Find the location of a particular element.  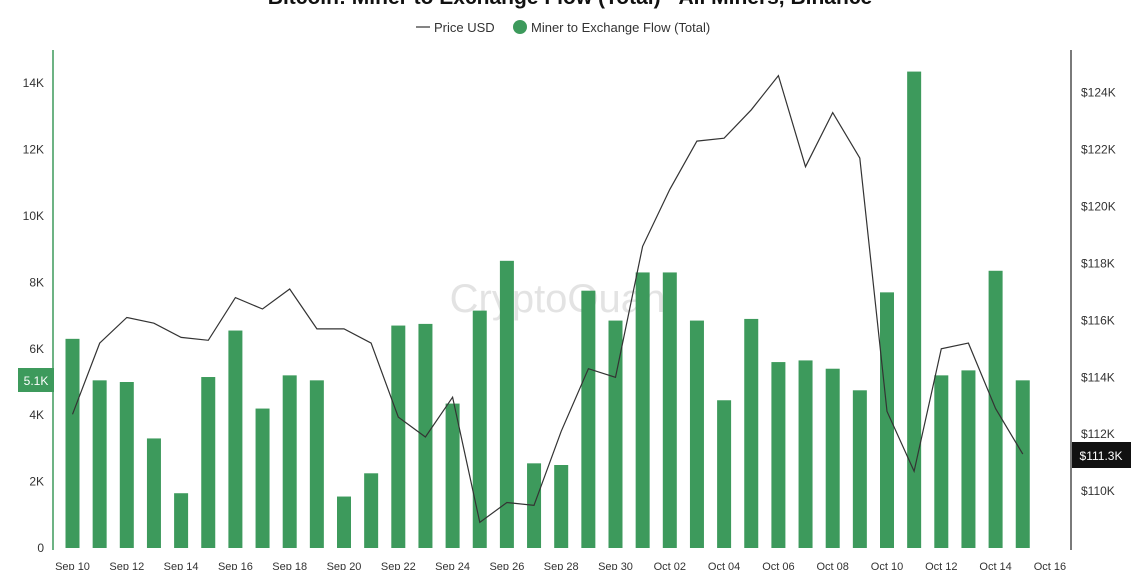

right-badge-bg is located at coordinates (1101, 455).